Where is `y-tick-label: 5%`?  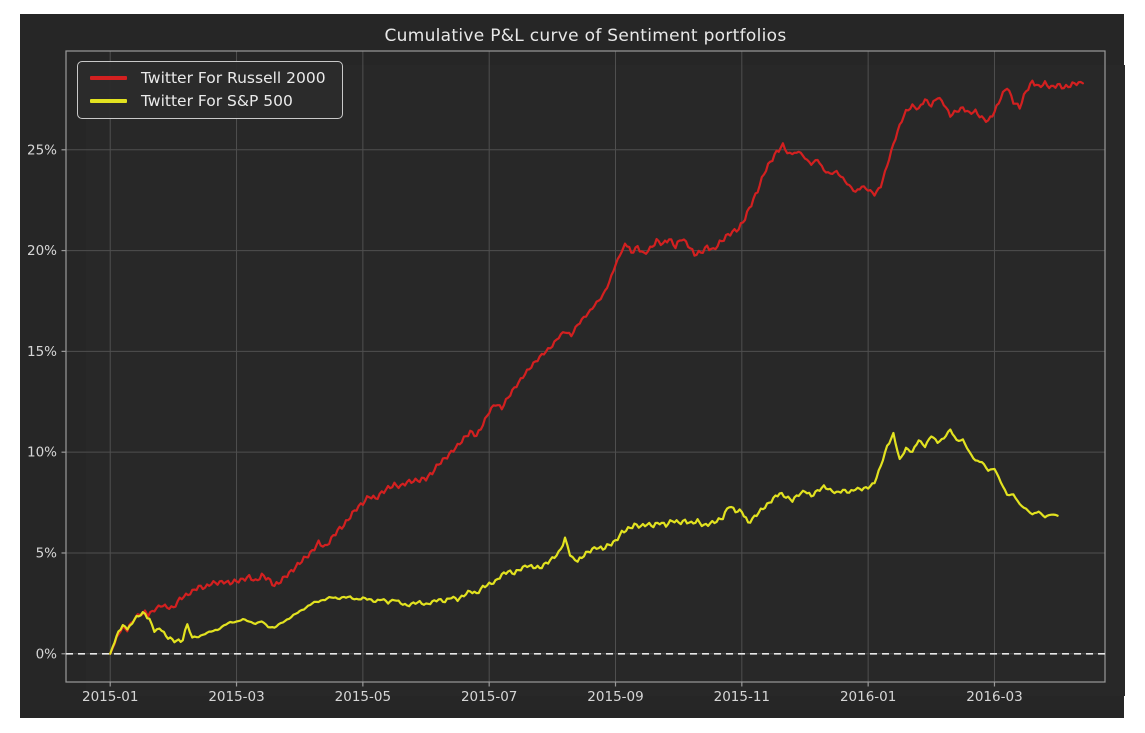
y-tick-label: 5% is located at coordinates (47, 553).